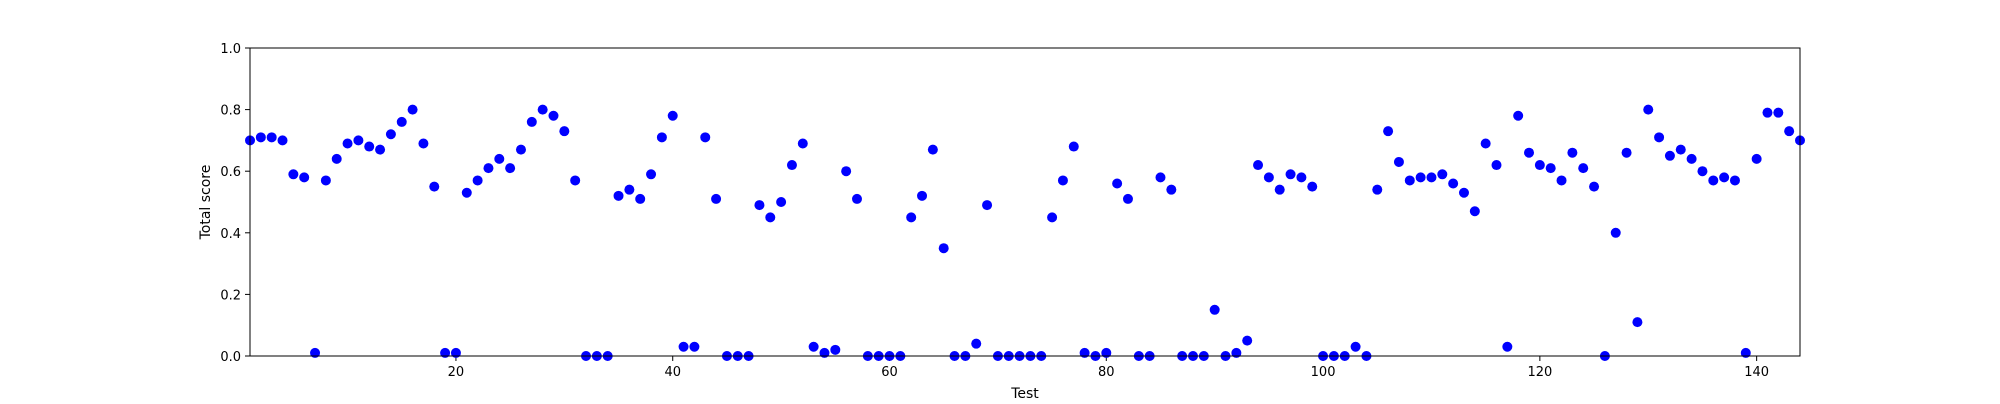  What do you see at coordinates (1106, 372) in the screenshot?
I see `x-tick-label: 80` at bounding box center [1106, 372].